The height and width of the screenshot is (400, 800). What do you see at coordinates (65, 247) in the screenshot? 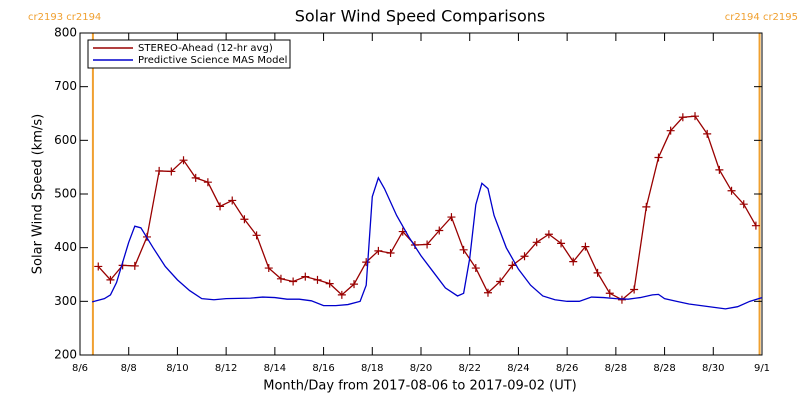
I see `y-tick-label: 400` at bounding box center [65, 247].